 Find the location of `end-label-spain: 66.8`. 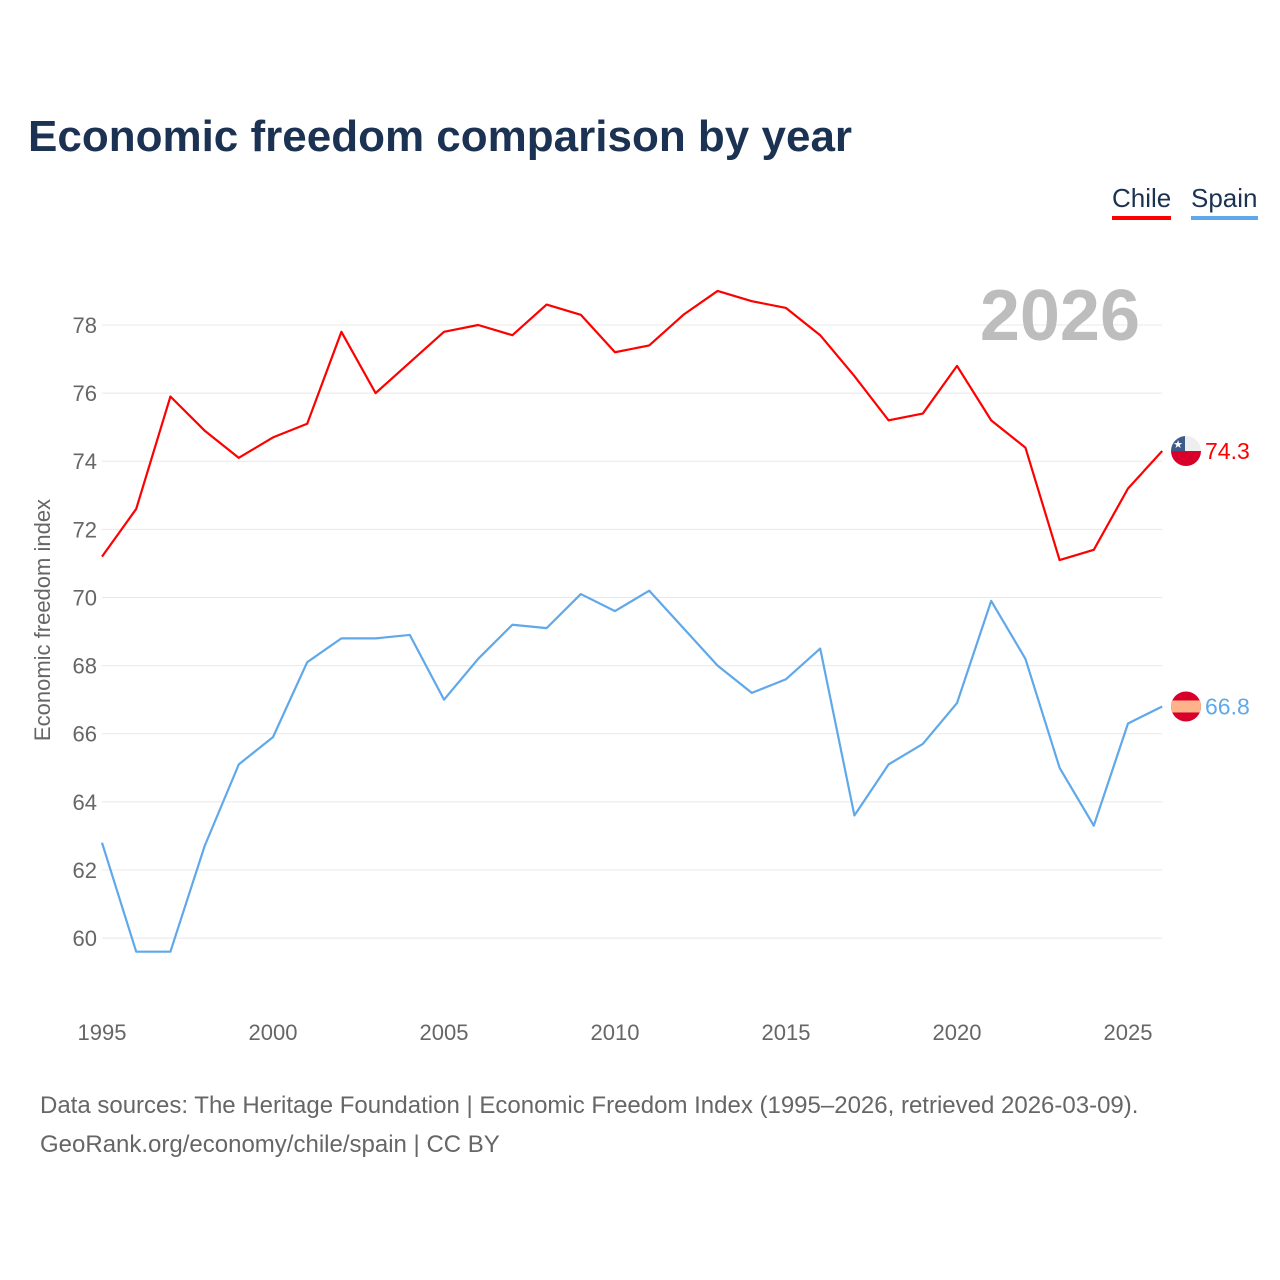

end-label-spain: 66.8 is located at coordinates (1227, 706).